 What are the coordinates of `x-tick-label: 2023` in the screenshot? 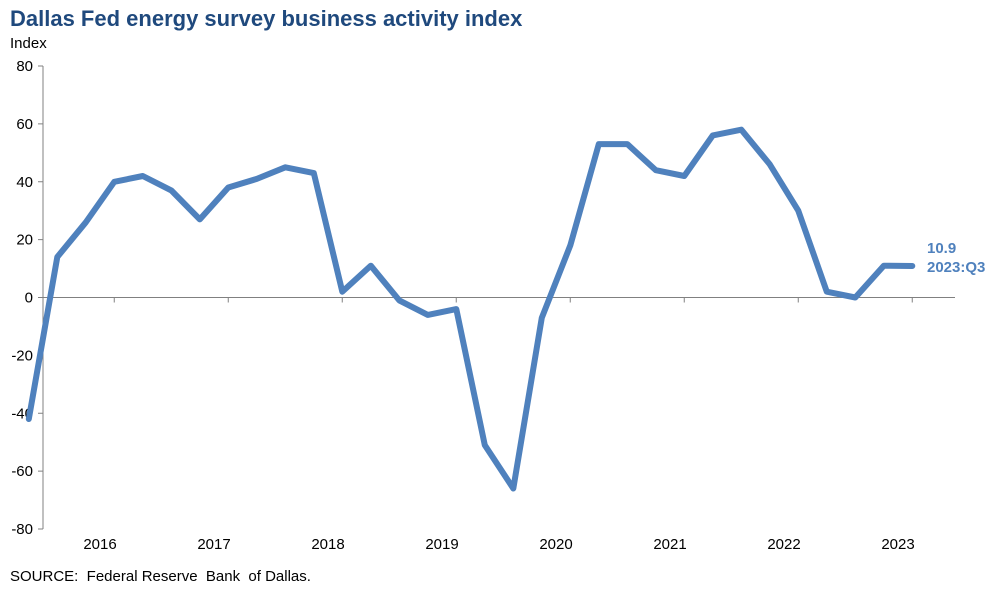 It's located at (897, 544).